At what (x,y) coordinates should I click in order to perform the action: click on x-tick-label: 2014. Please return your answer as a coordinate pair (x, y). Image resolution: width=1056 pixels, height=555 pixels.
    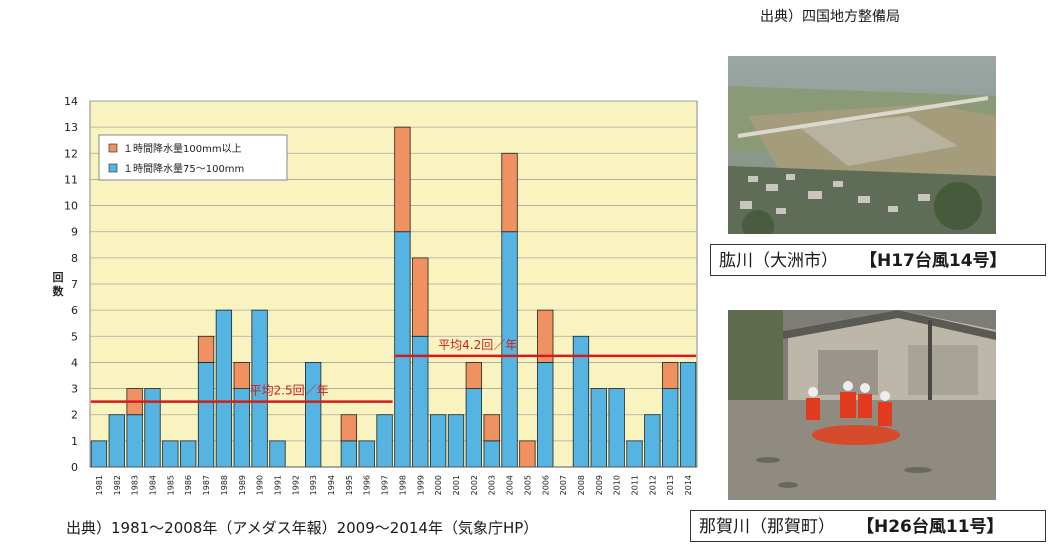
    Looking at the image, I should click on (688, 485).